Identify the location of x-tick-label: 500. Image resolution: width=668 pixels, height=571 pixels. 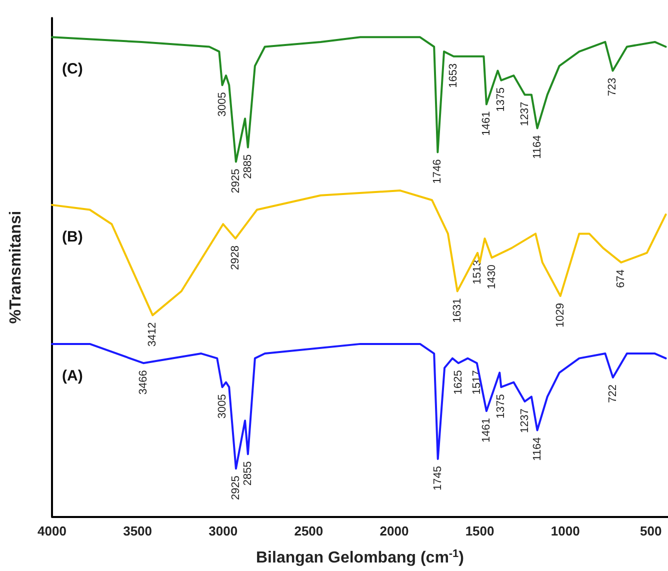
(651, 531).